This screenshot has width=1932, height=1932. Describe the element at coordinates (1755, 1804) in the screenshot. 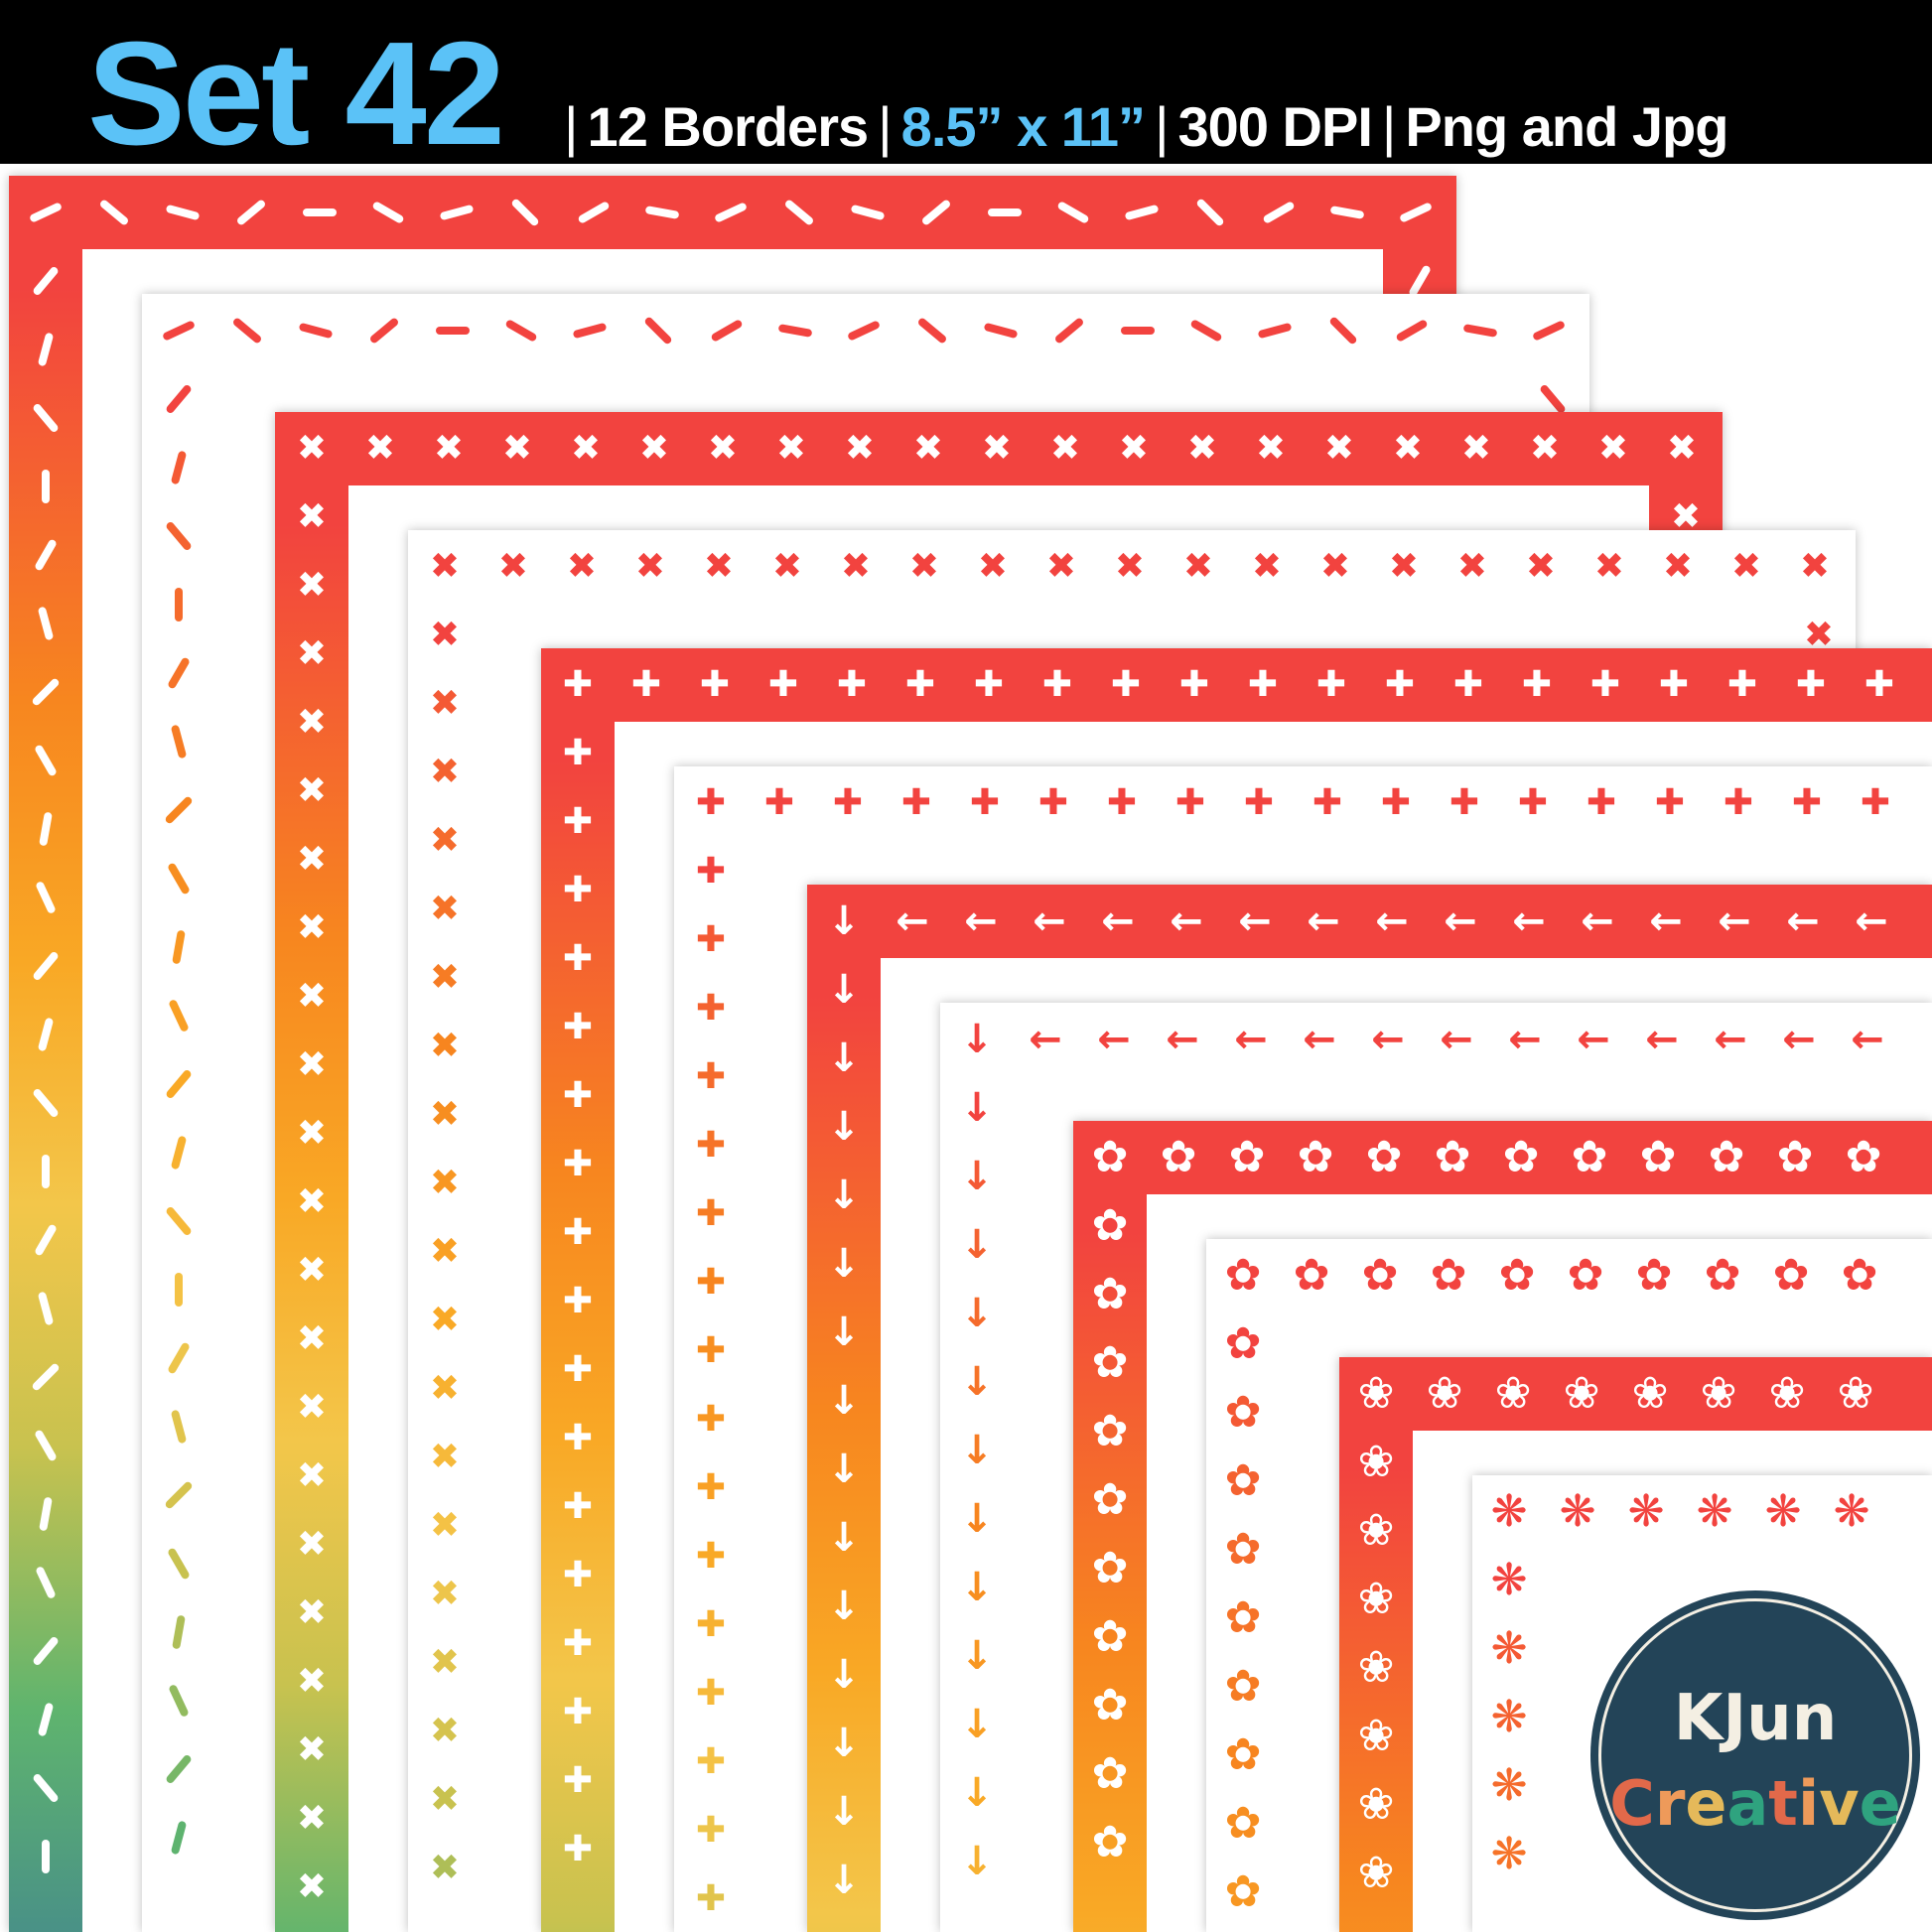

I see `logo-line2: Creative` at that location.